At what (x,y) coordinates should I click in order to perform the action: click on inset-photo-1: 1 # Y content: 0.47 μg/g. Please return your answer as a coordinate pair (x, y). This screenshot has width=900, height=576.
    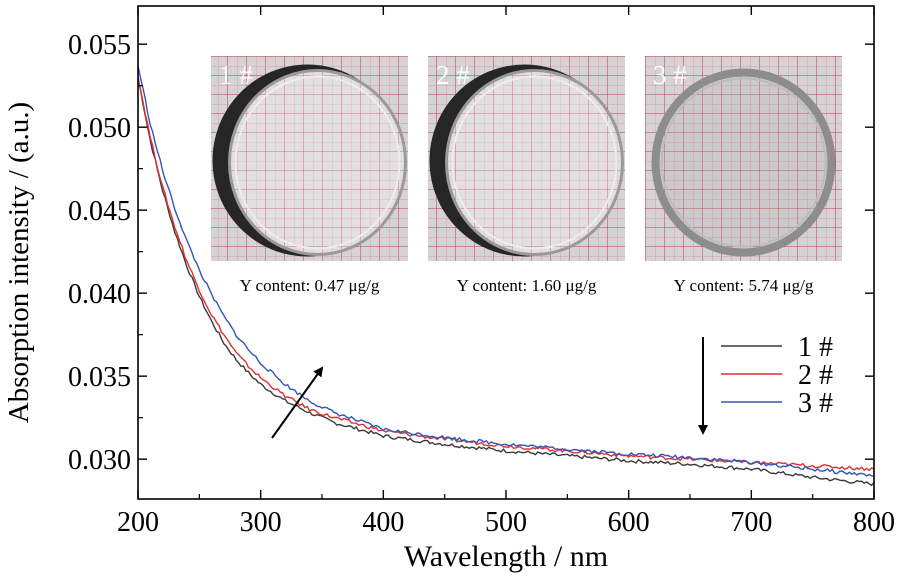
    Looking at the image, I should click on (309, 175).